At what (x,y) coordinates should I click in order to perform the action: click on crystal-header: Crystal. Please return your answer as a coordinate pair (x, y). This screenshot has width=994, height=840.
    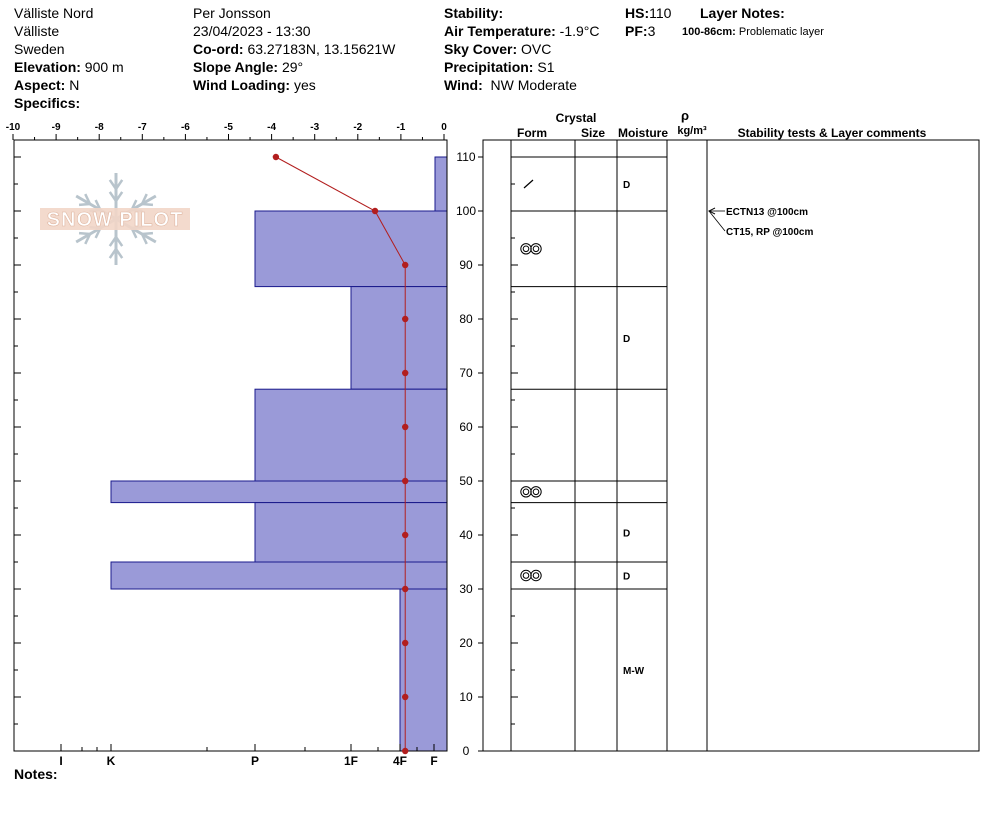
    Looking at the image, I should click on (576, 118).